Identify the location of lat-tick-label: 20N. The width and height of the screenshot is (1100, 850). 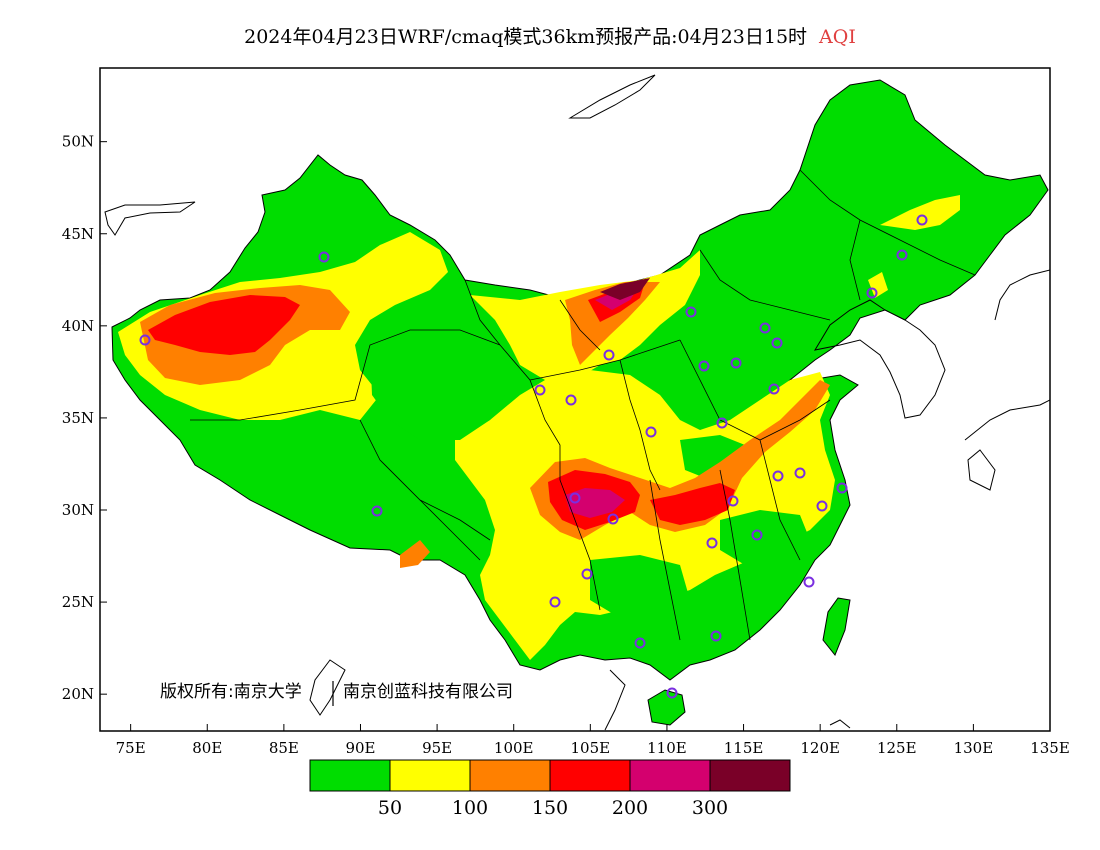
(78, 694).